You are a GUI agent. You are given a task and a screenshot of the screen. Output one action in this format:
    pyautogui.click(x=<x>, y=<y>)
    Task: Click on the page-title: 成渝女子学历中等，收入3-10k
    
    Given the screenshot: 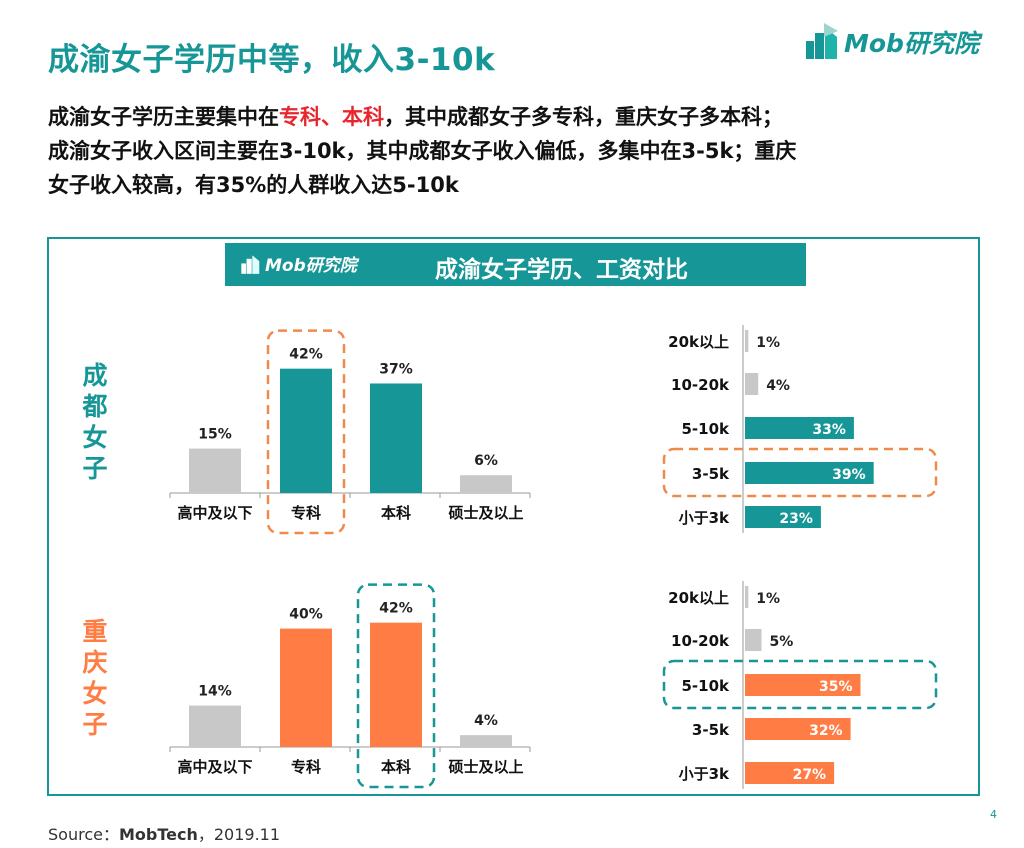 What is the action you would take?
    pyautogui.click(x=272, y=60)
    